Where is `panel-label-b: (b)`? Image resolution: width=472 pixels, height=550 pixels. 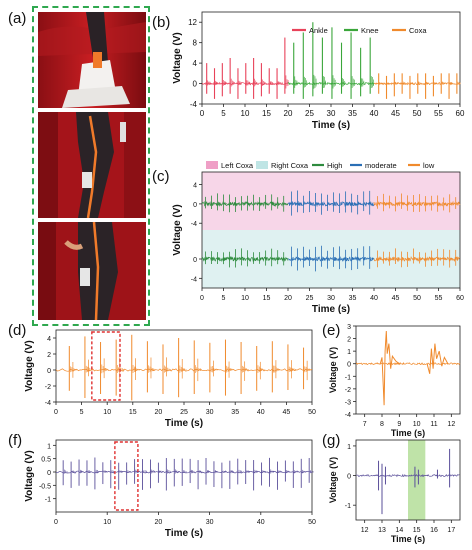 panel-label-b: (b) is located at coordinates (161, 22).